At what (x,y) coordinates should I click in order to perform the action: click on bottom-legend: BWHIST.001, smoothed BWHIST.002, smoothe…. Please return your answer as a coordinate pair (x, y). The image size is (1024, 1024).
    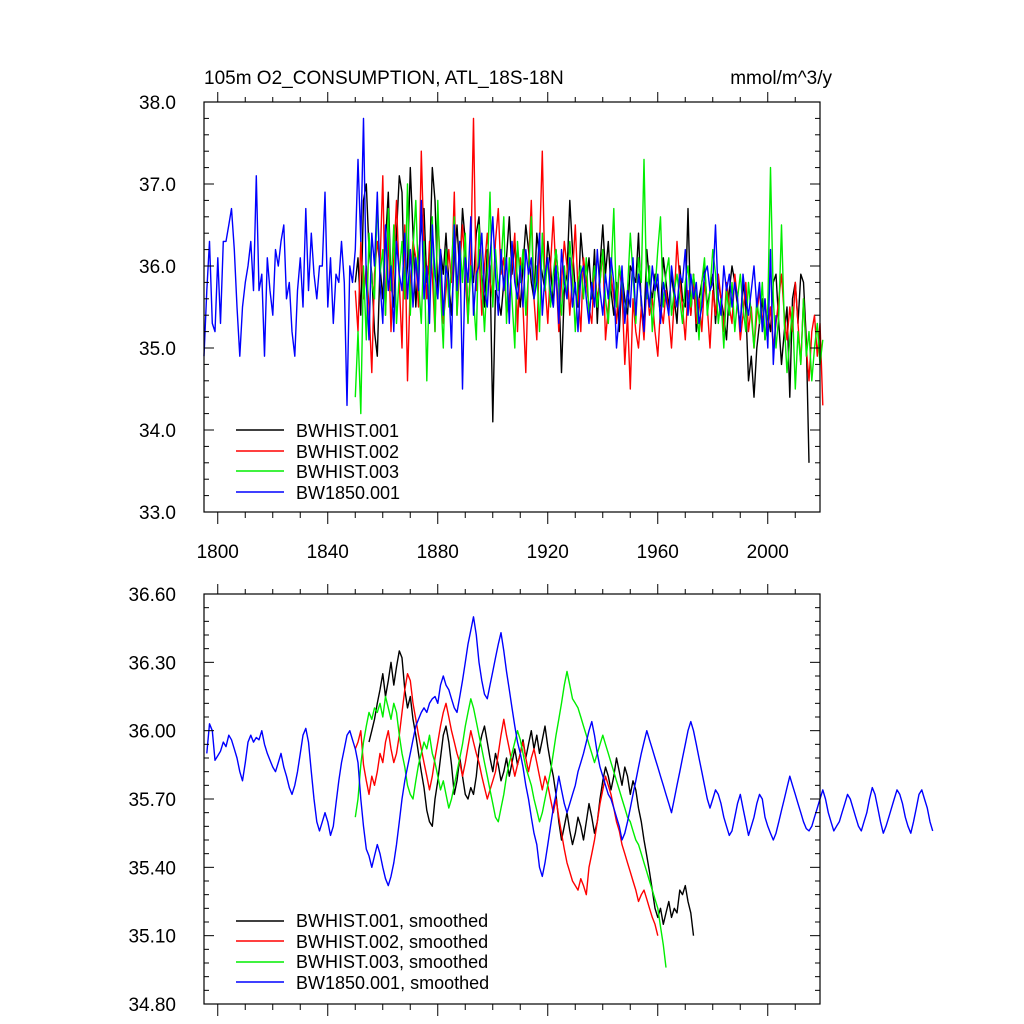
    Looking at the image, I should click on (362, 952).